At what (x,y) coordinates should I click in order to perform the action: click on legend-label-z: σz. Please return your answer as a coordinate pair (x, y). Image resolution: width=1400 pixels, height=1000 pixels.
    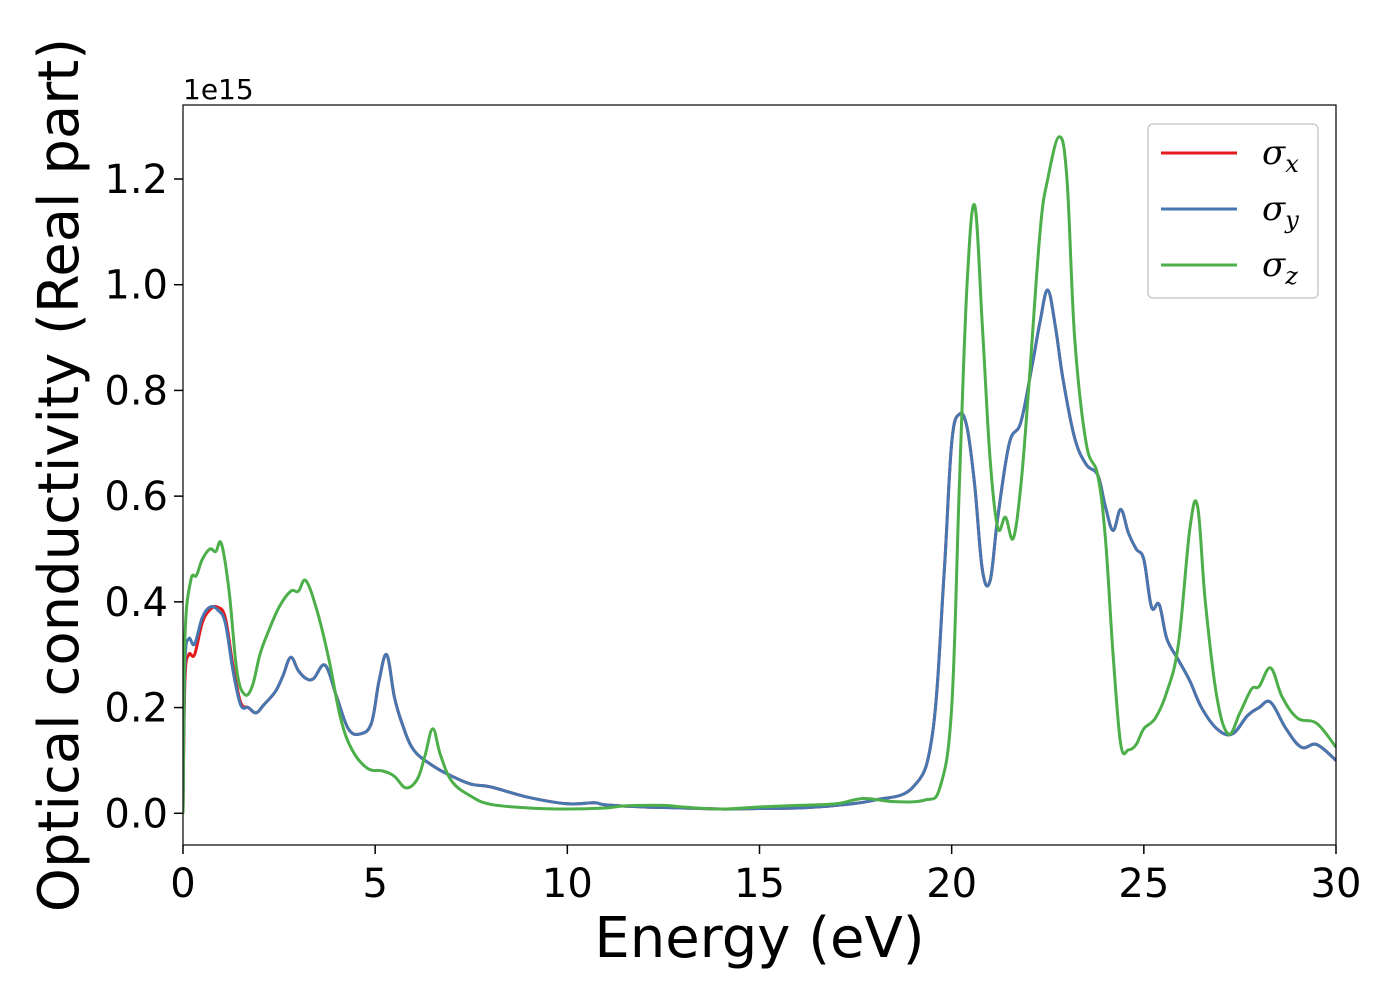
    Looking at the image, I should click on (1280, 267).